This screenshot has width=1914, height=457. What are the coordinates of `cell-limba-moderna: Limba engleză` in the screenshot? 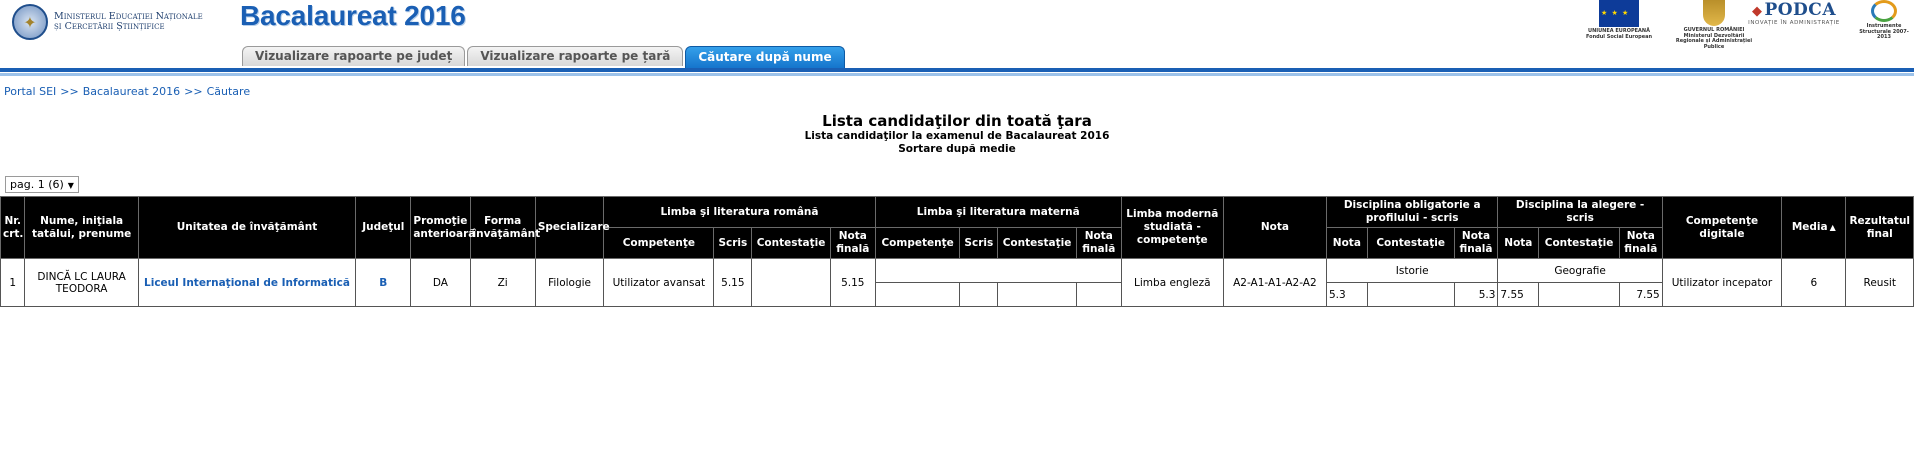 It's located at (1172, 282).